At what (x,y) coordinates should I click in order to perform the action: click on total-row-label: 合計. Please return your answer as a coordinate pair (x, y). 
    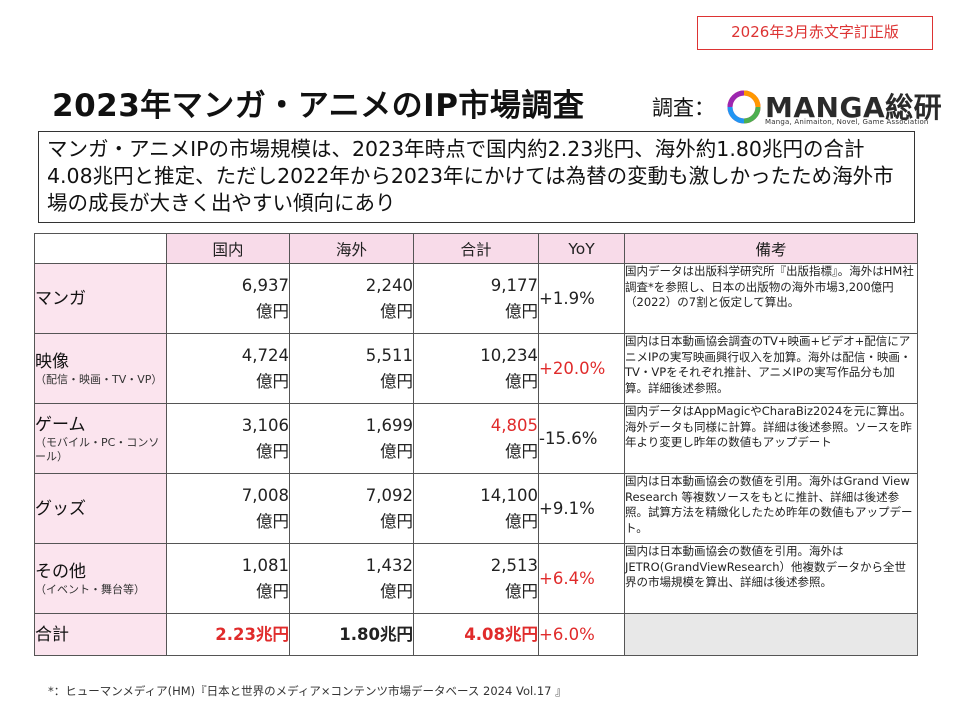
    Looking at the image, I should click on (100, 634).